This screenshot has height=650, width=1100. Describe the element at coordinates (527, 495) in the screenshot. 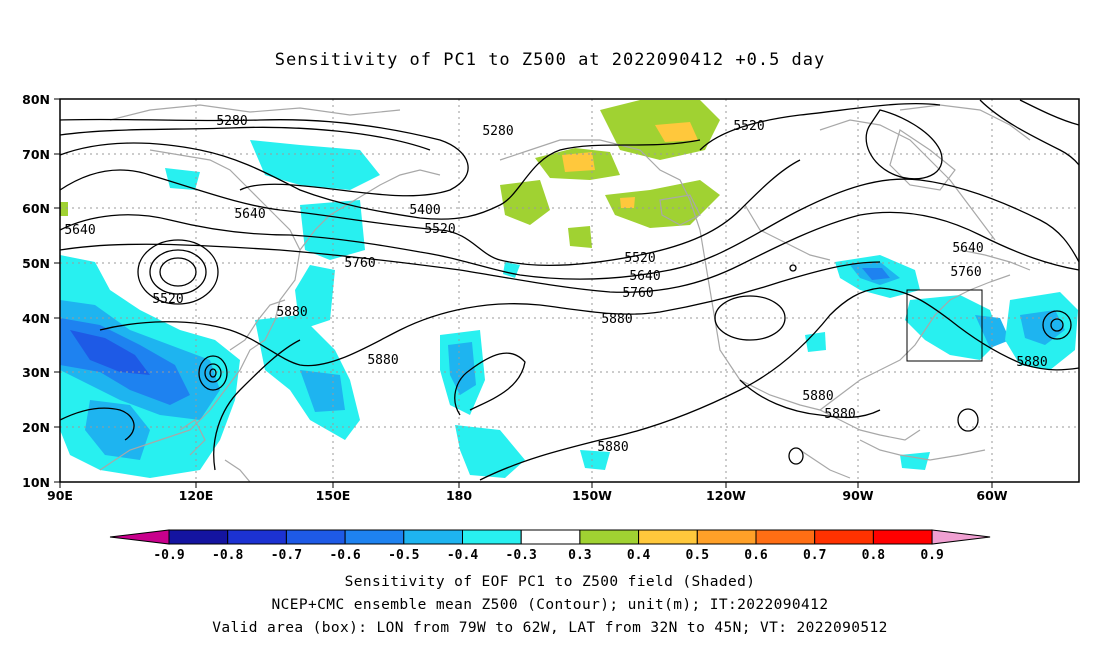

I see `longitude-labels: 90E 120E 150E 180 150W 120W 90W 60W` at that location.